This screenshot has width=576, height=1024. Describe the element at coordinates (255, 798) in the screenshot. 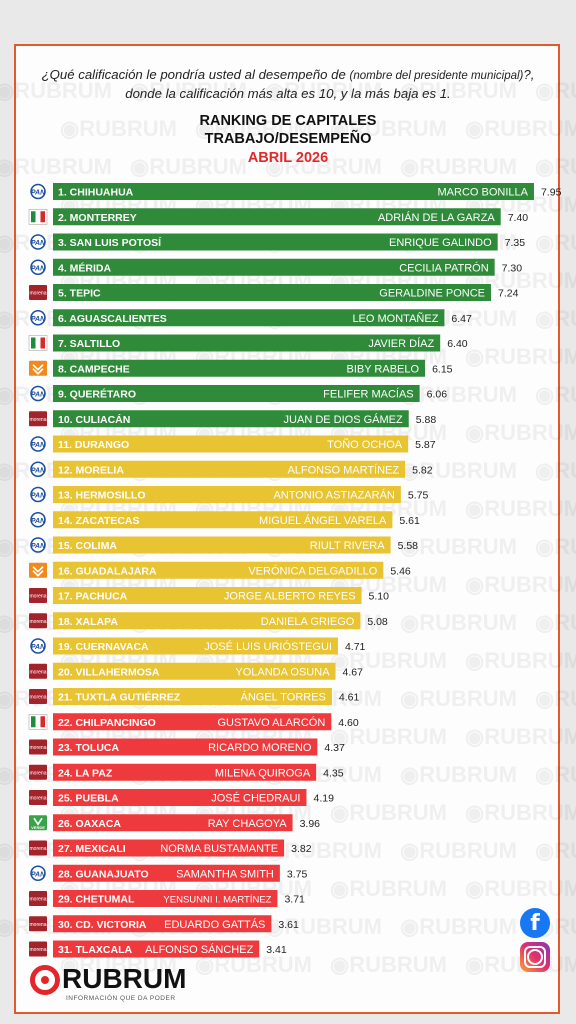

I see `bar-mayor-label: JOSÉ CHEDRAUI` at that location.